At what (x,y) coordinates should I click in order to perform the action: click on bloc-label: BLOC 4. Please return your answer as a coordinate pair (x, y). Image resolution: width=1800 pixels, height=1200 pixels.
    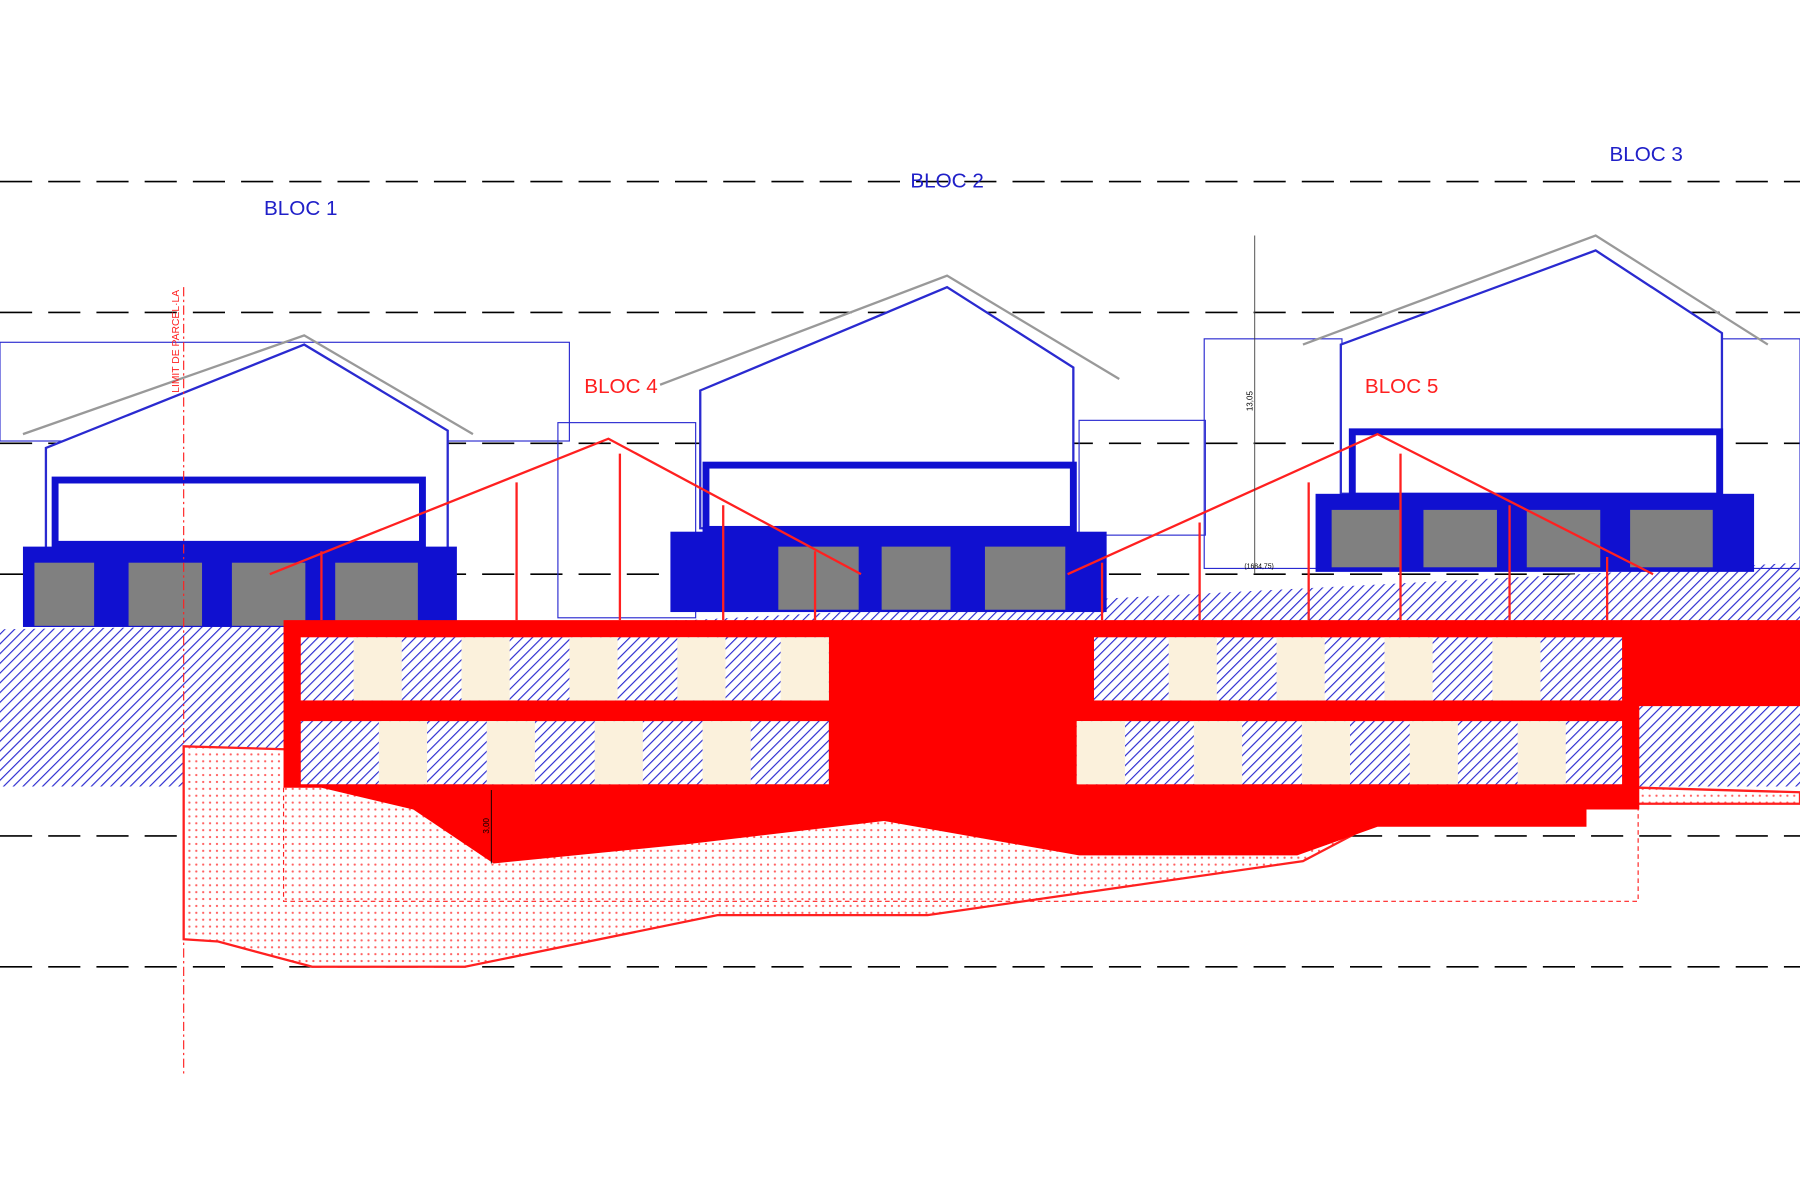
    Looking at the image, I should click on (620, 386).